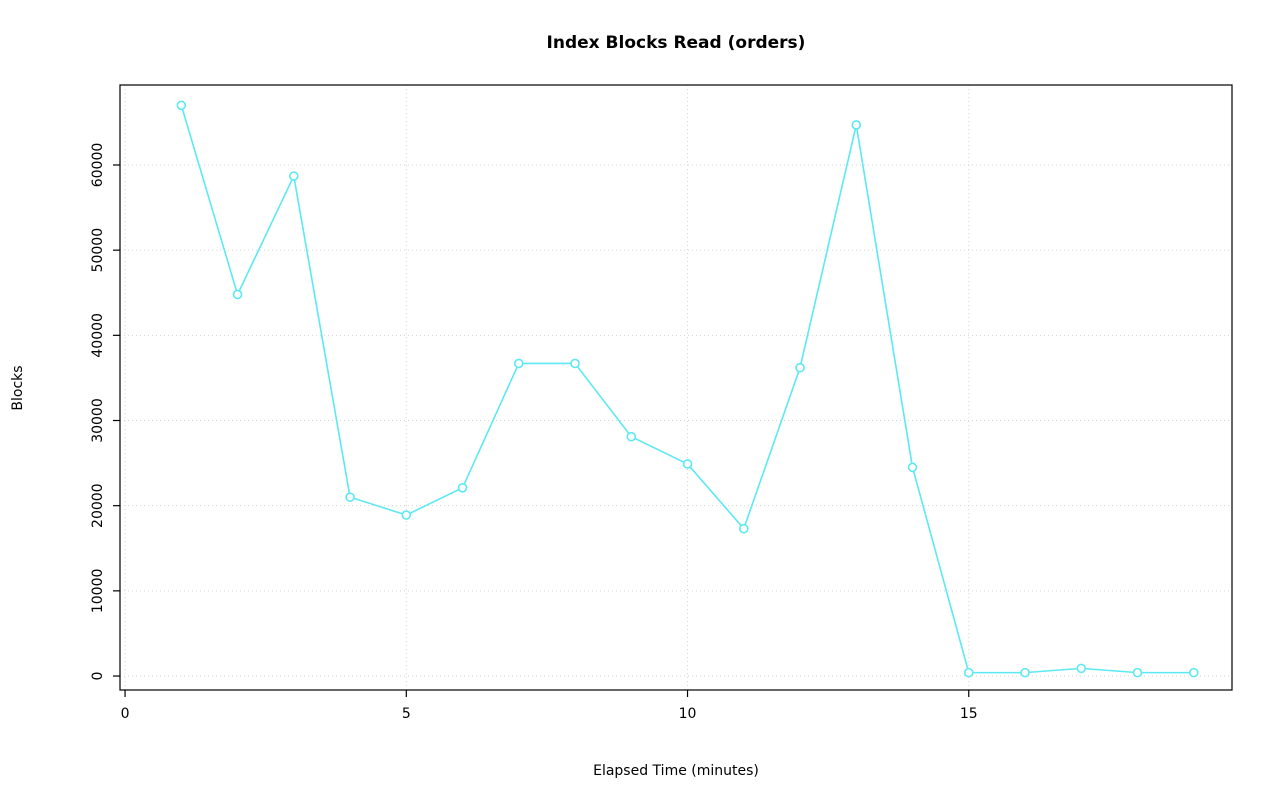 This screenshot has height=801, width=1280. Describe the element at coordinates (98, 420) in the screenshot. I see `y-tick-label: 30000` at that location.